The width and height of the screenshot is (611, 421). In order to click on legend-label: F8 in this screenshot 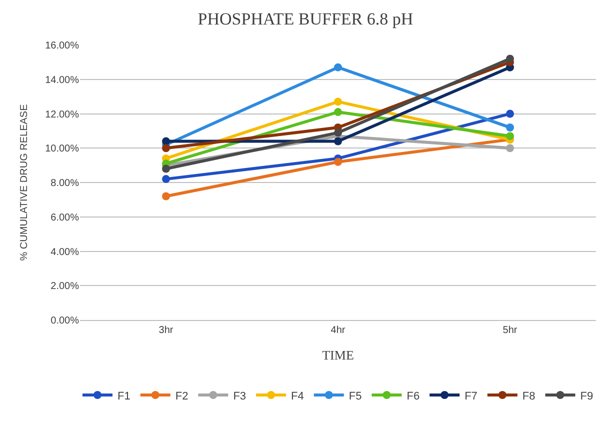, I will do `click(529, 396)`.